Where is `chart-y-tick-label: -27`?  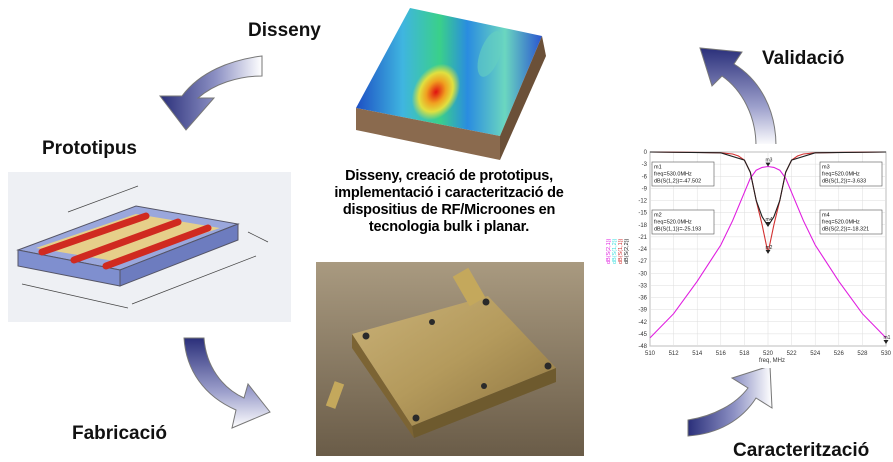
chart-y-tick-label: -27 is located at coordinates (642, 262).